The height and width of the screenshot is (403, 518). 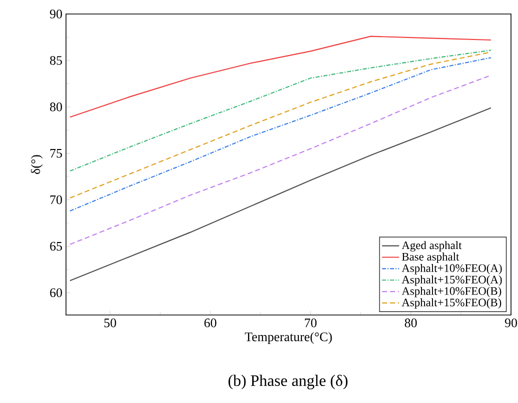 What do you see at coordinates (288, 382) in the screenshot?
I see `text: (b) Phase angle (δ)` at bounding box center [288, 382].